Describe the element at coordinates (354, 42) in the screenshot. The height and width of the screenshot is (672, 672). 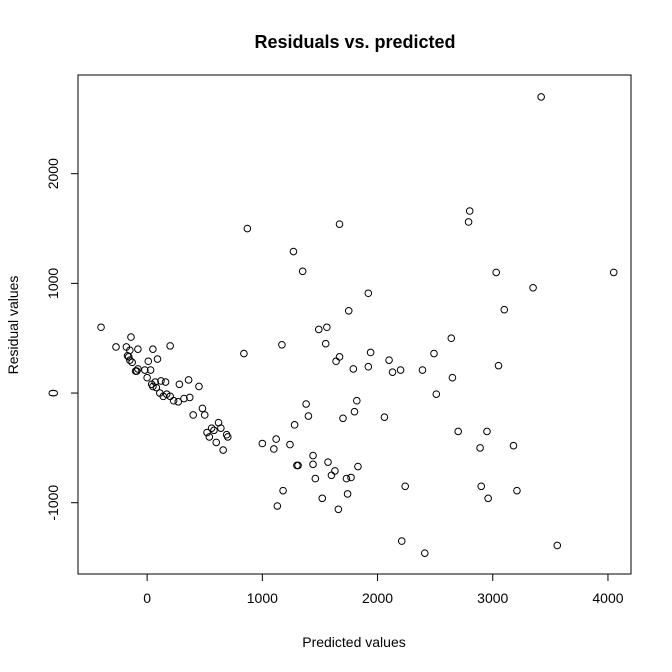
I see `chart-title: Residuals vs. predicted` at that location.